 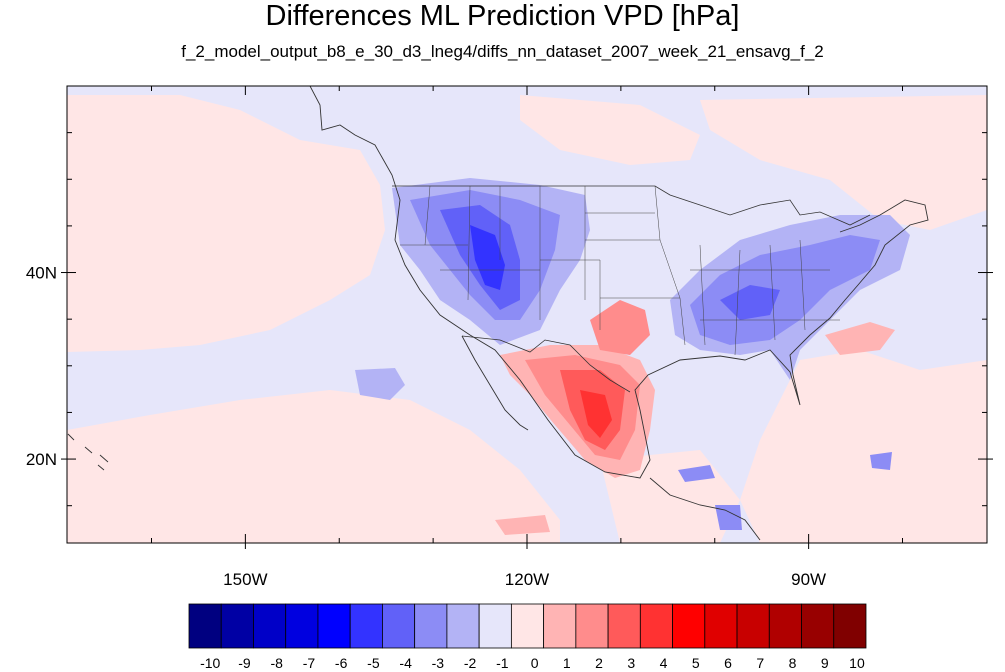 What do you see at coordinates (470, 663) in the screenshot?
I see `colorbar-label: -2` at bounding box center [470, 663].